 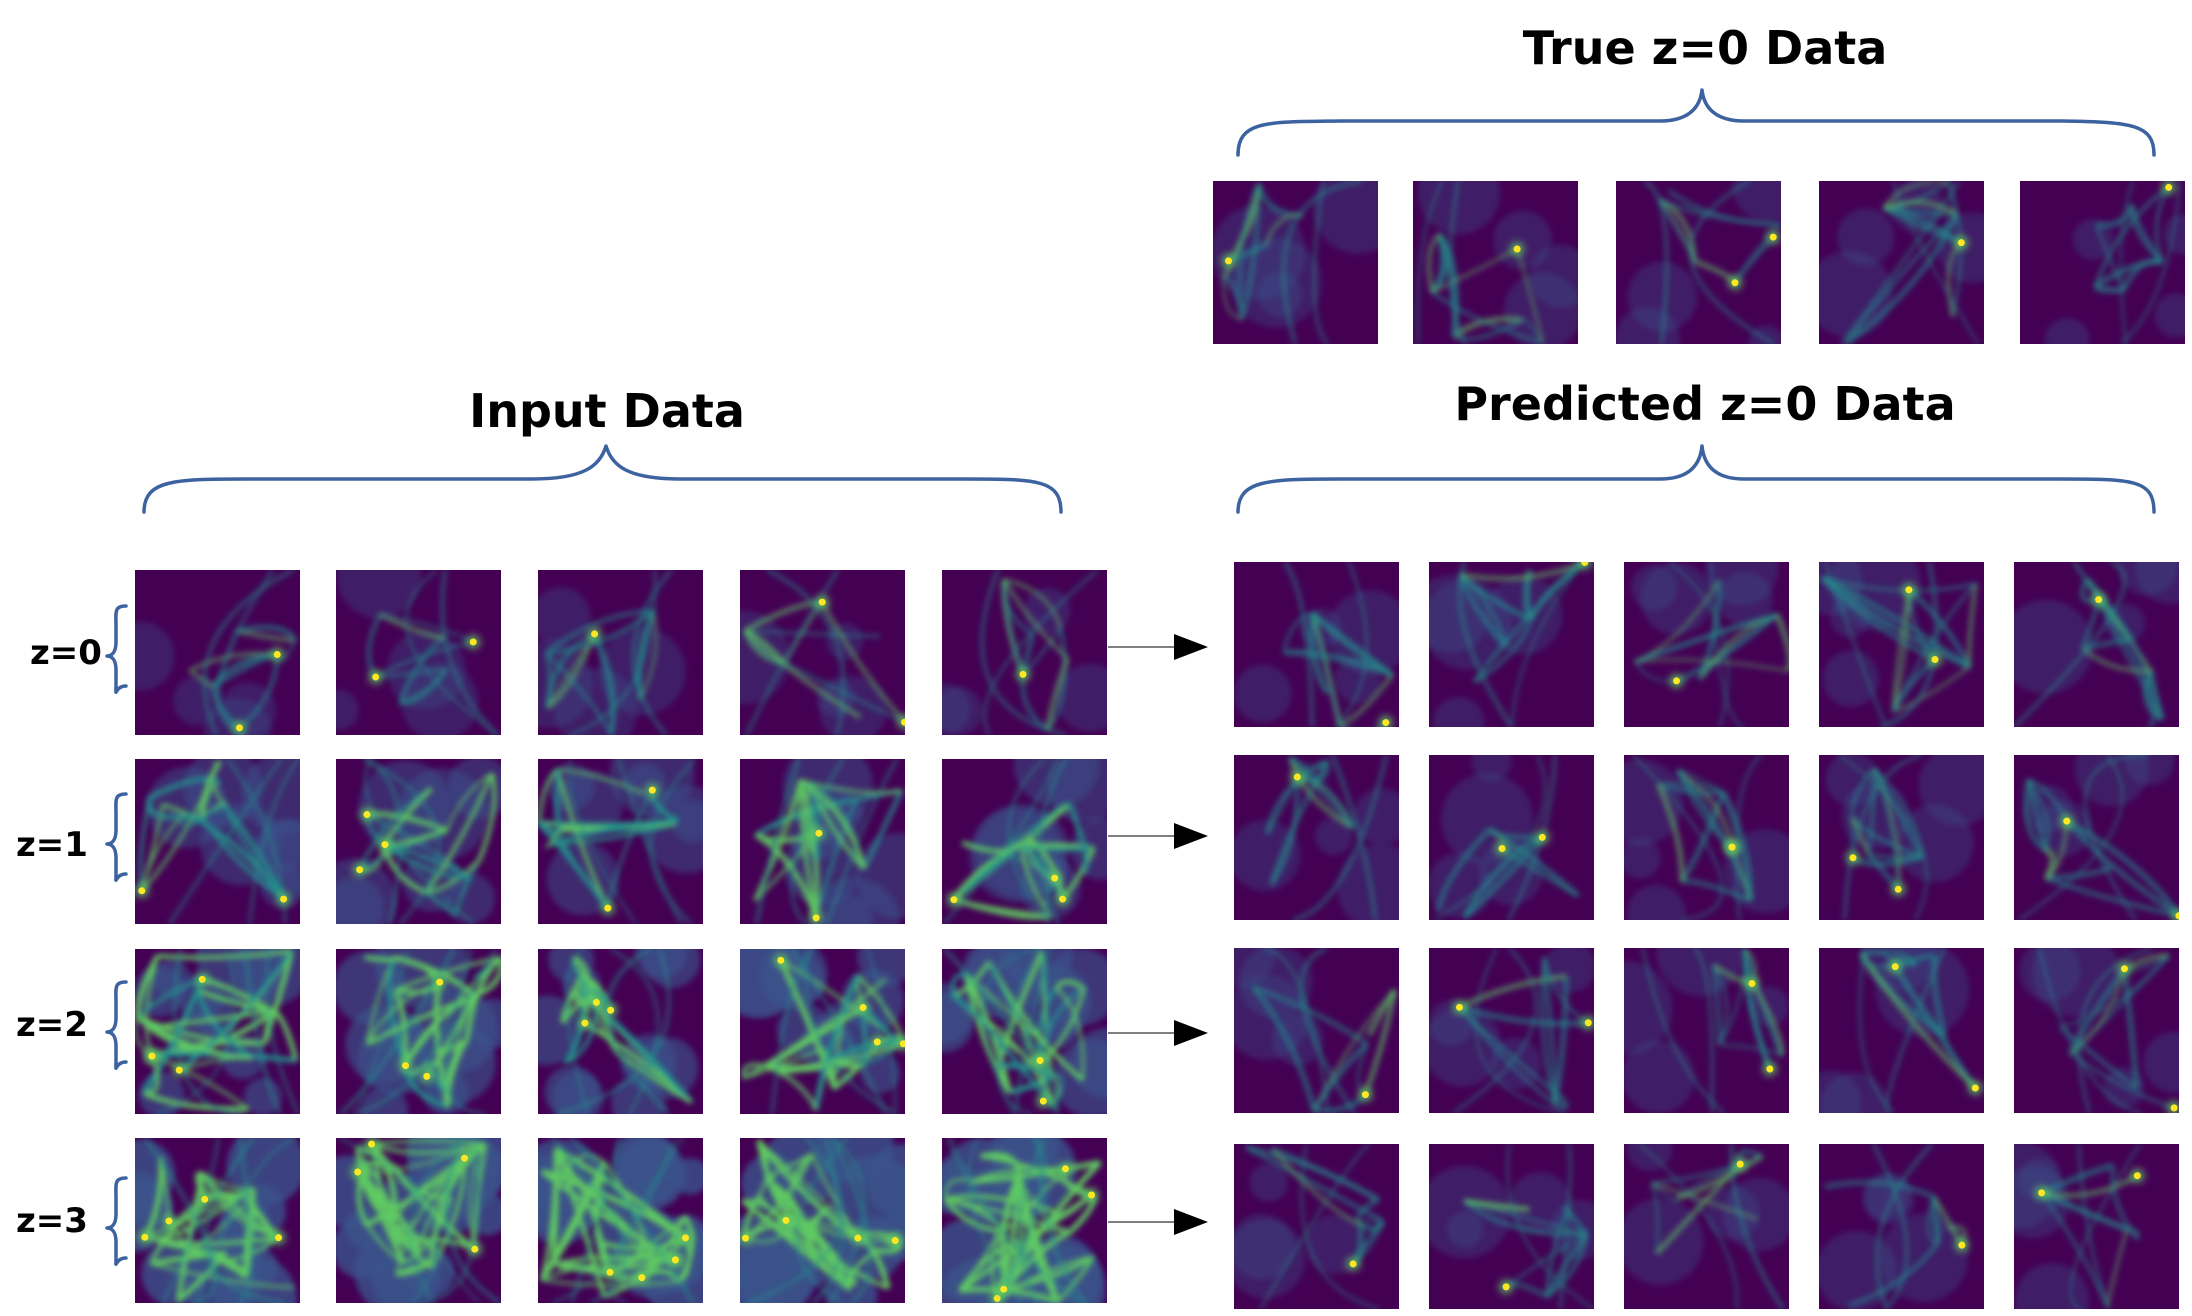 I want to click on input-data-title: Input Data, so click(x=607, y=411).